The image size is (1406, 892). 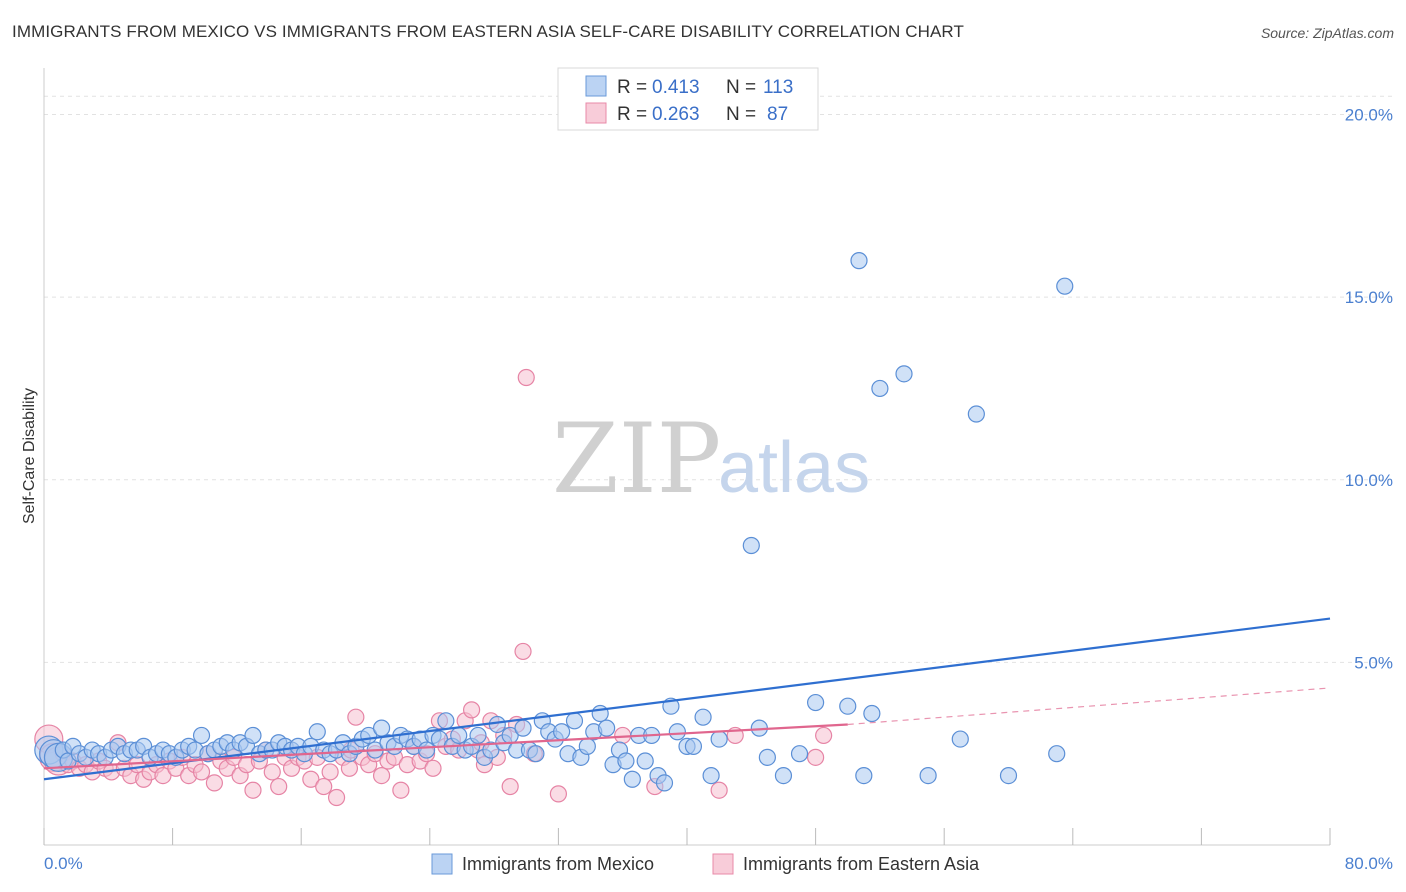 I want to click on y-tick-label: 15.0%, so click(x=1369, y=297).